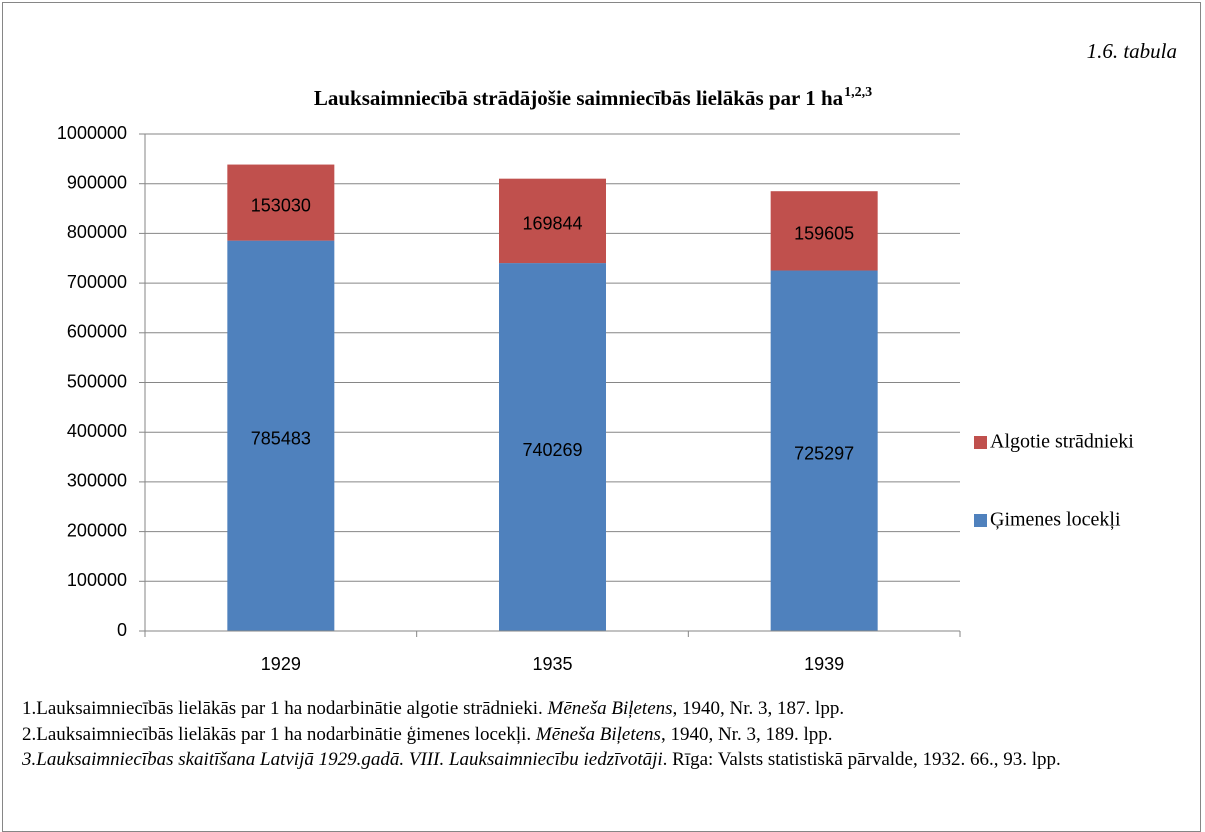 The height and width of the screenshot is (832, 1205). Describe the element at coordinates (824, 234) in the screenshot. I see `data-label: 159605` at that location.